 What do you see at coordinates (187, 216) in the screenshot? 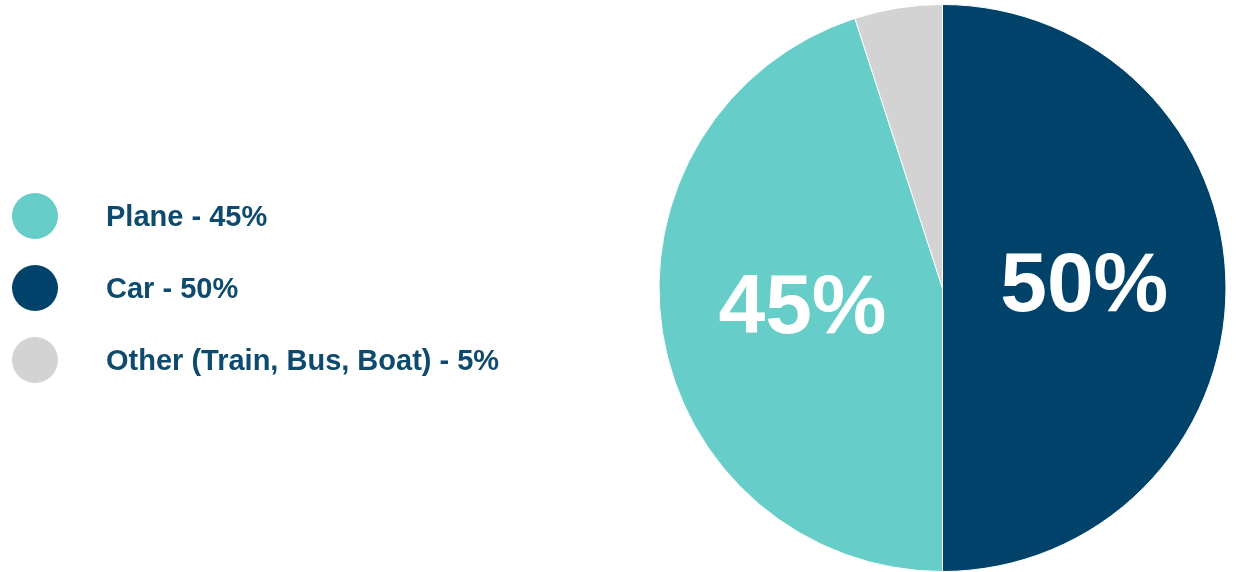
I see `legend-label: Plane - 45%` at bounding box center [187, 216].